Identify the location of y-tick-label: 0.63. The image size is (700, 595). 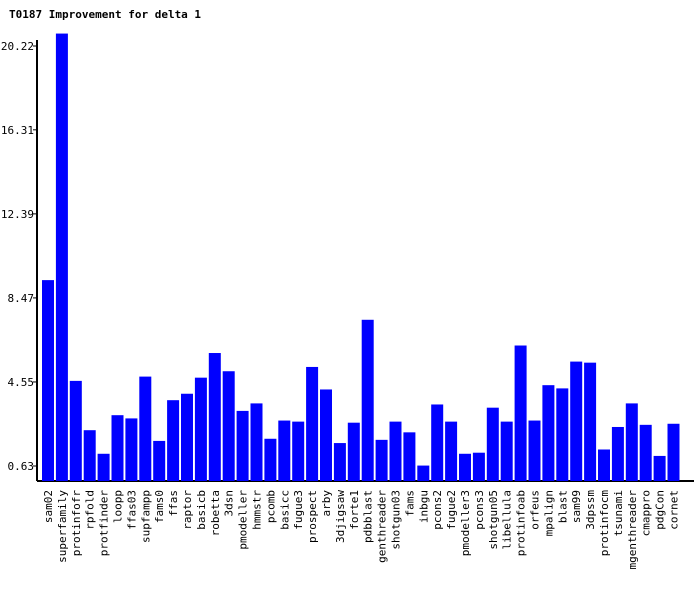
(21, 466).